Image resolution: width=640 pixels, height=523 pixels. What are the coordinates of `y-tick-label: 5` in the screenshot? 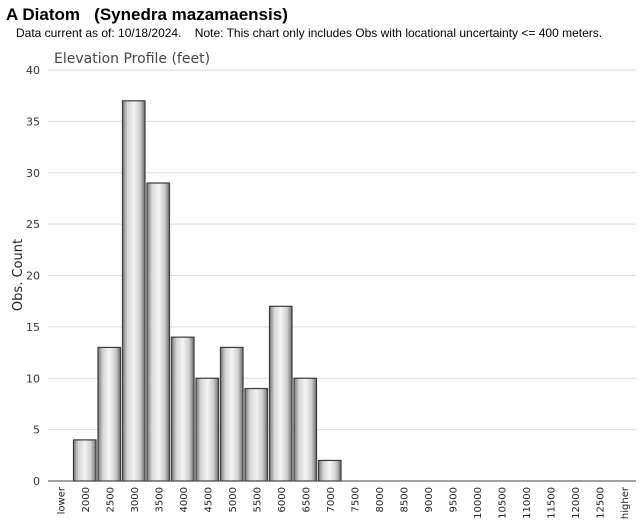 It's located at (36, 430).